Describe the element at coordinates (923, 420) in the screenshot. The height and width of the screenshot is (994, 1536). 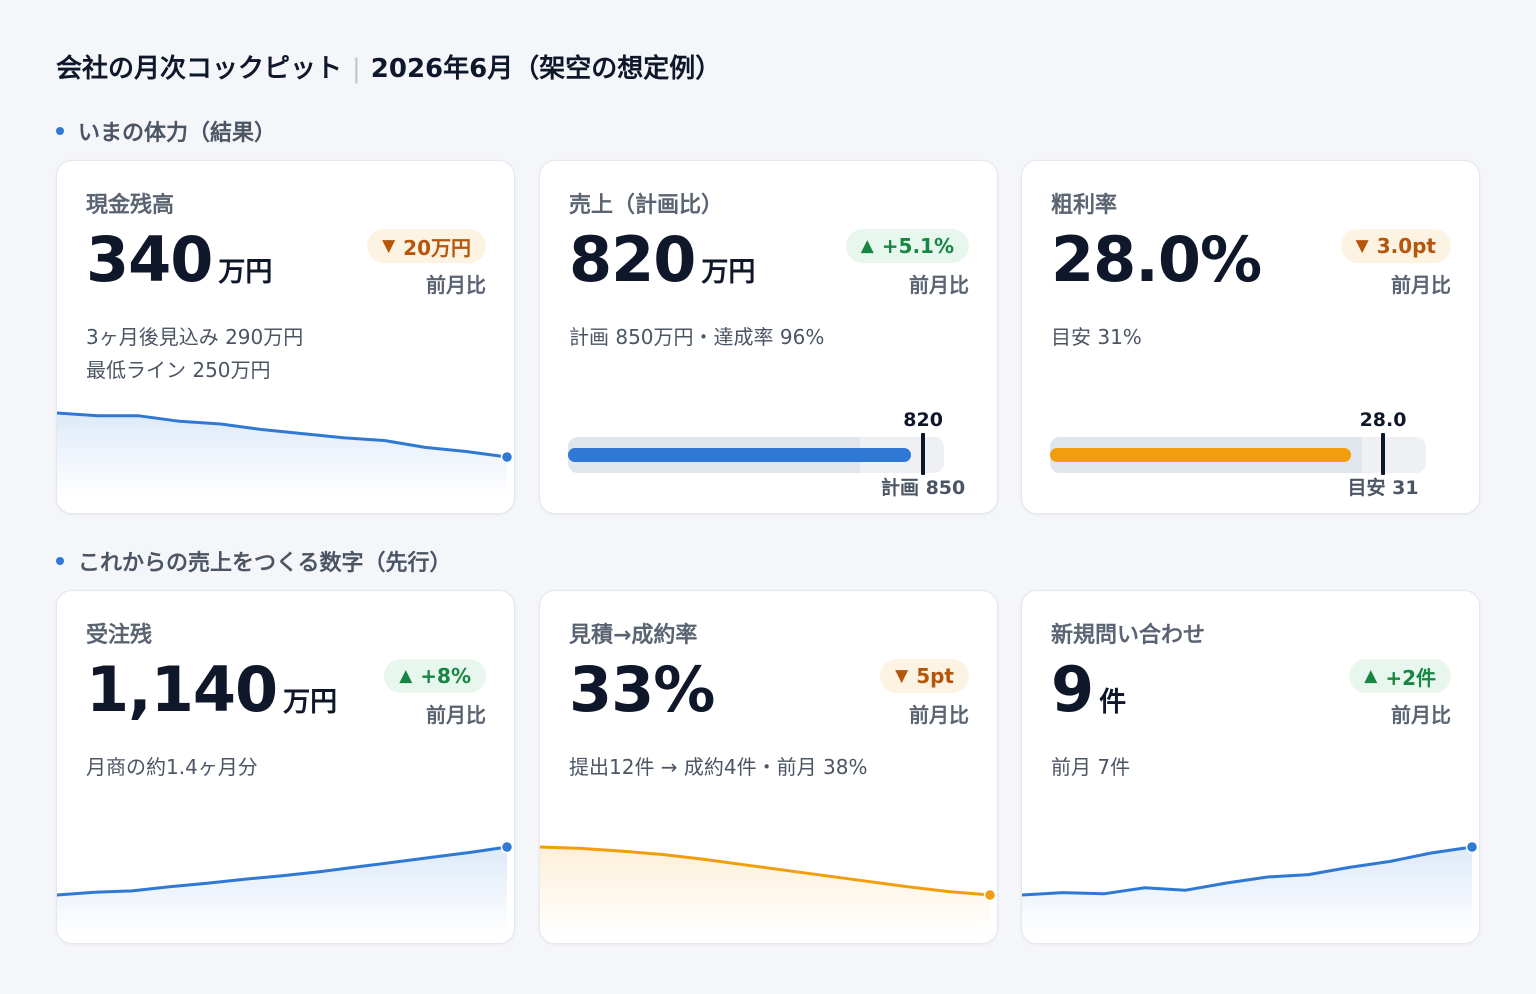
I see `bullet-actual-label: 820` at that location.